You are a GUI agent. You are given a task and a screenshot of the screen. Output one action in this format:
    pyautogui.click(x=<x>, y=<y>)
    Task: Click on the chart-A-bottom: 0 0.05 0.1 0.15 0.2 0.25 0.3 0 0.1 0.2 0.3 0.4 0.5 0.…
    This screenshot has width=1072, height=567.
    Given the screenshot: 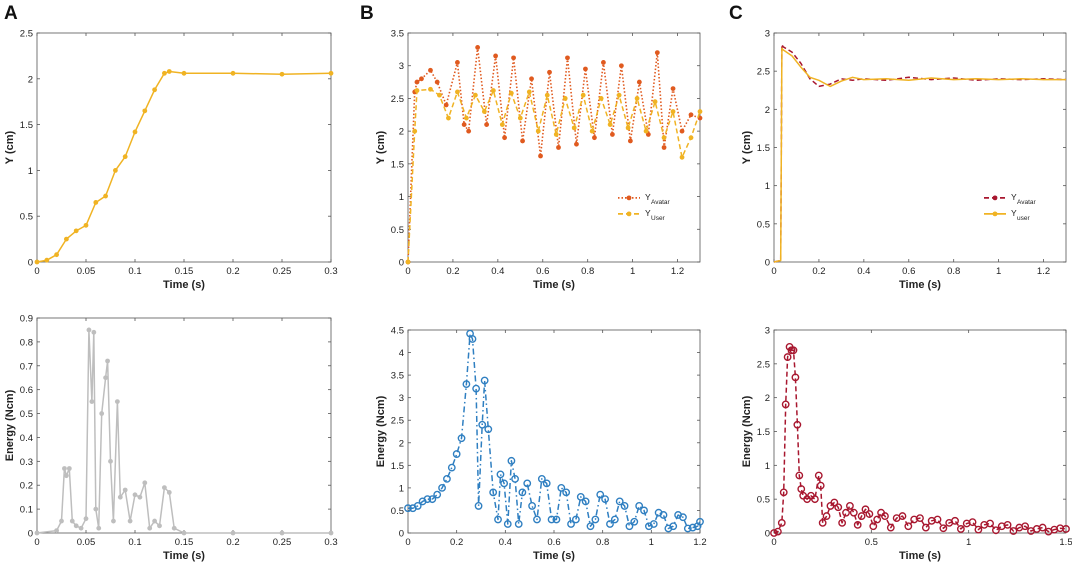 What is the action you would take?
    pyautogui.click(x=171, y=438)
    